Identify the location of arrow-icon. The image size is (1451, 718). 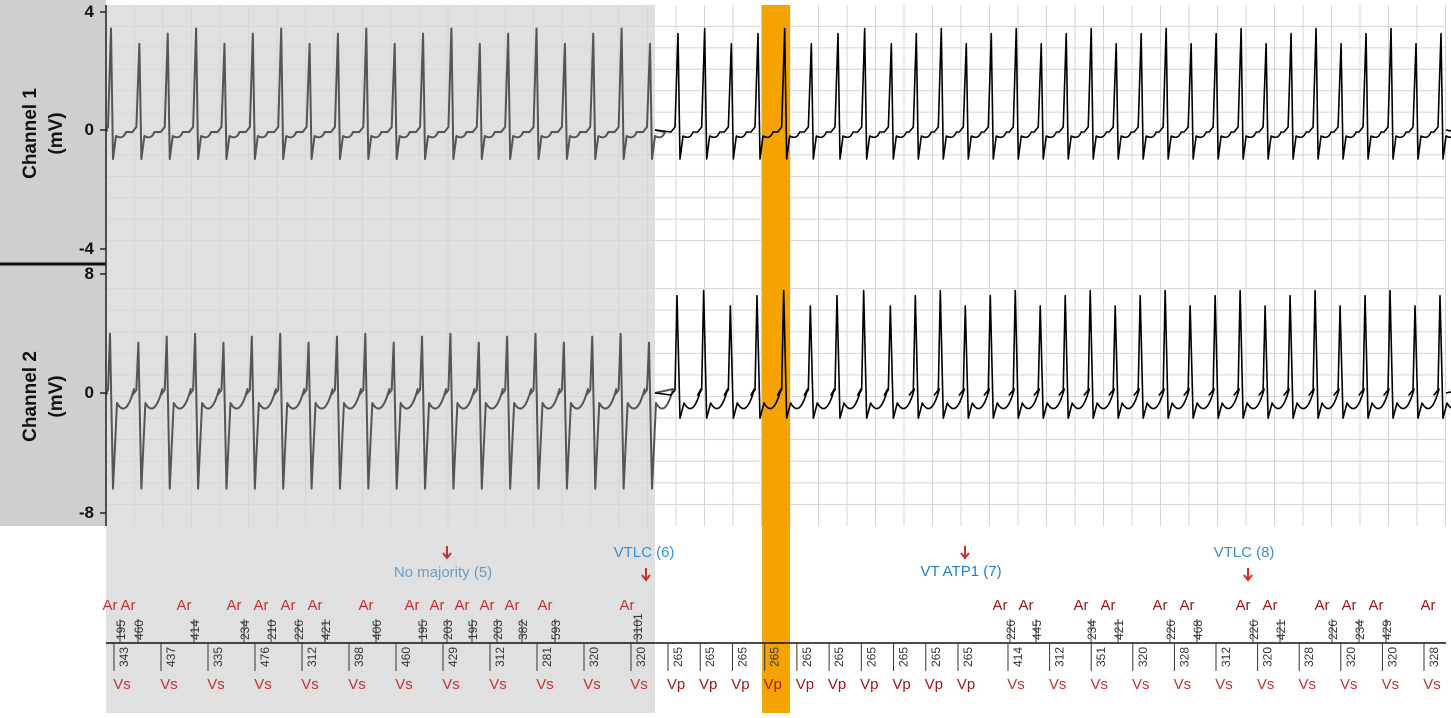
(646, 575).